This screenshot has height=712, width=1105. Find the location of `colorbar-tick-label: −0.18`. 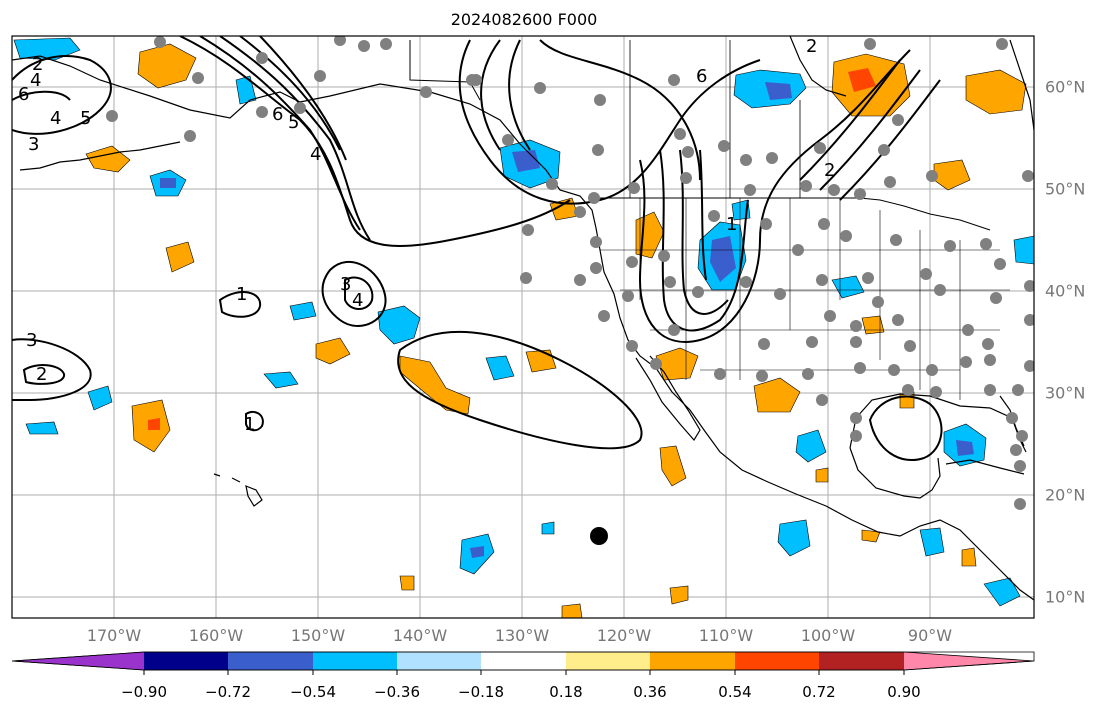

colorbar-tick-label: −0.18 is located at coordinates (481, 692).